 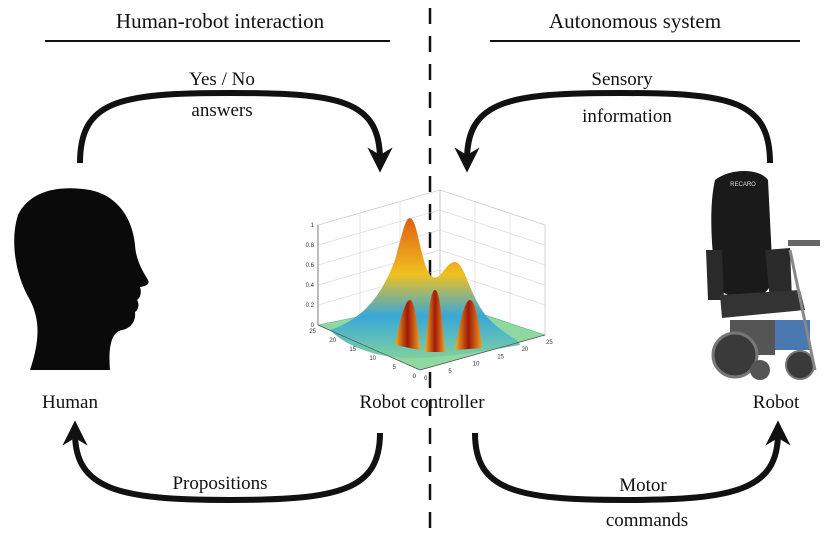 I want to click on node-label: Human, so click(x=70, y=402).